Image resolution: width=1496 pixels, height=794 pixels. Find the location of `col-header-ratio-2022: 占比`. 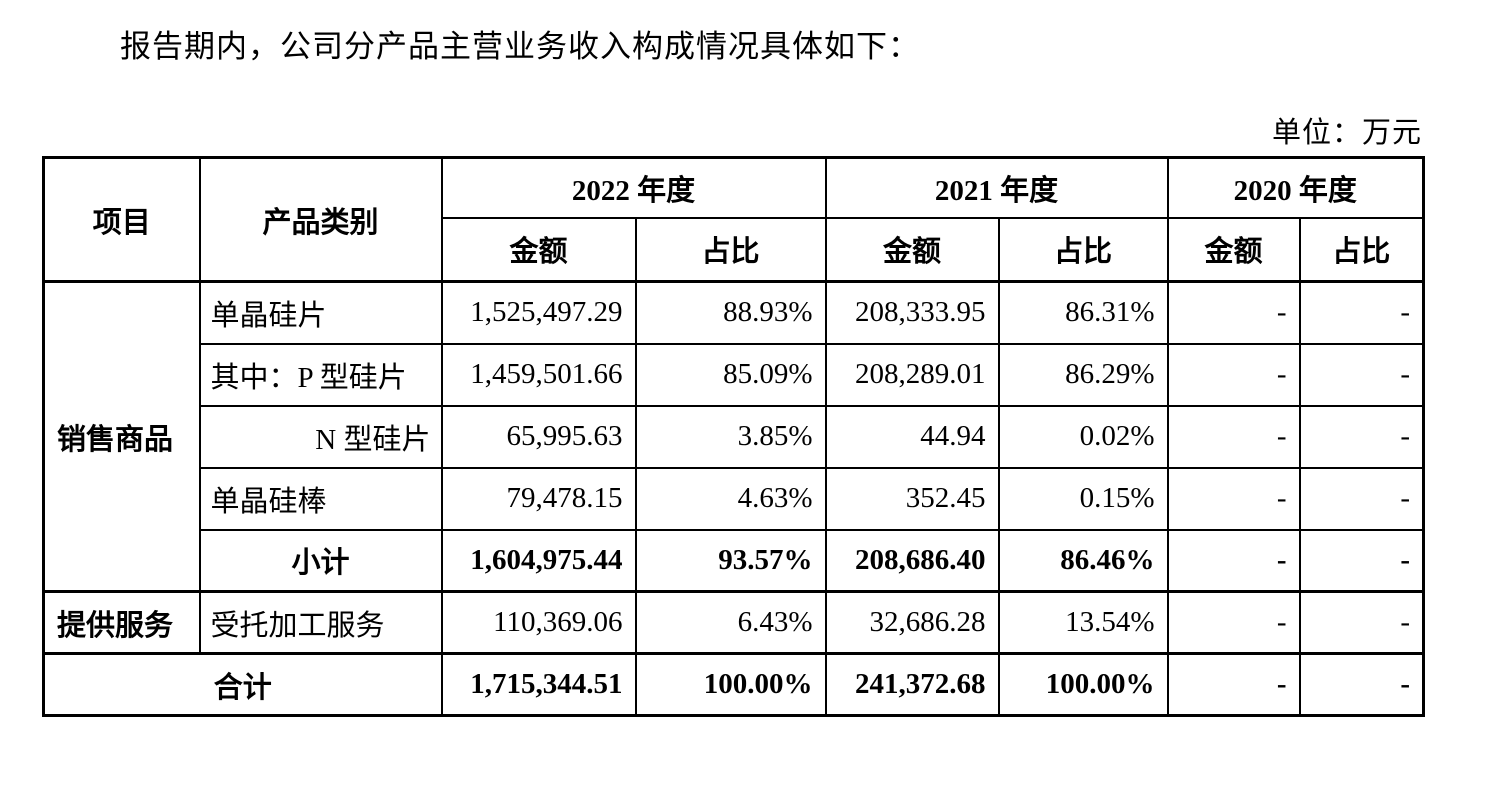

col-header-ratio-2022: 占比 is located at coordinates (730, 249).